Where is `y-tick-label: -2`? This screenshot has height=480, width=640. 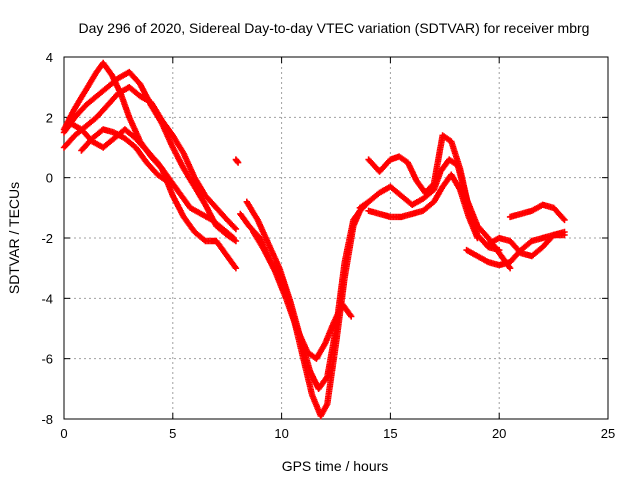
y-tick-label: -2 is located at coordinates (47, 238).